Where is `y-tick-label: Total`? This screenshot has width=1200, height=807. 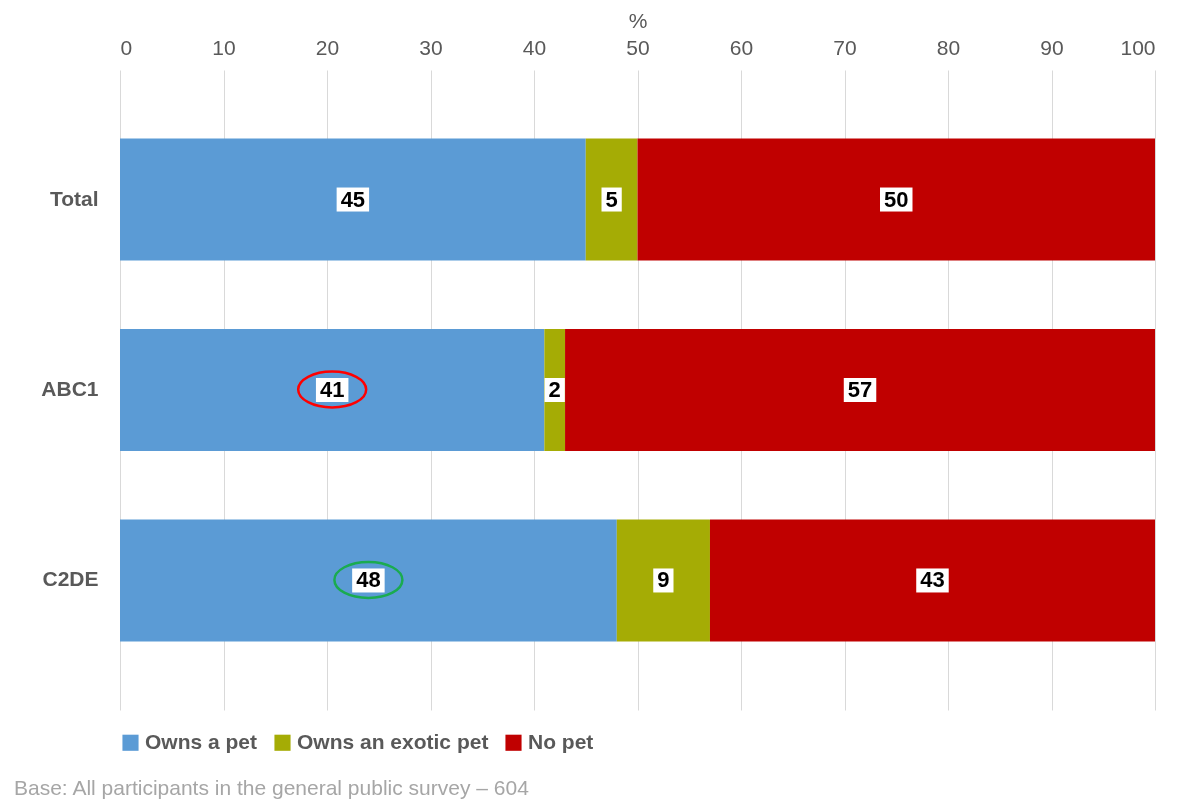 y-tick-label: Total is located at coordinates (74, 198).